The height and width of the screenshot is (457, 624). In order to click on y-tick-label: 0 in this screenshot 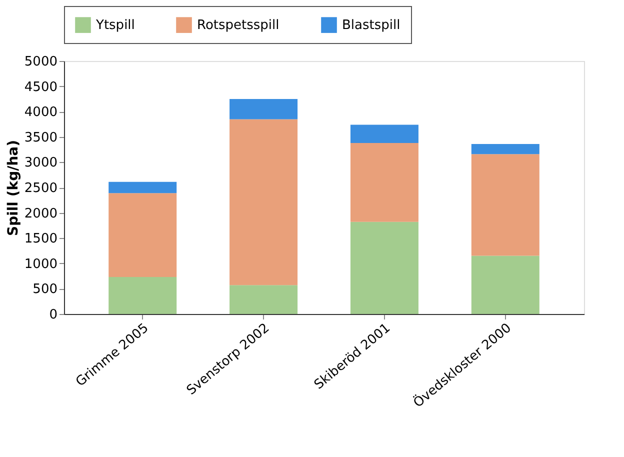, I will do `click(53, 315)`.